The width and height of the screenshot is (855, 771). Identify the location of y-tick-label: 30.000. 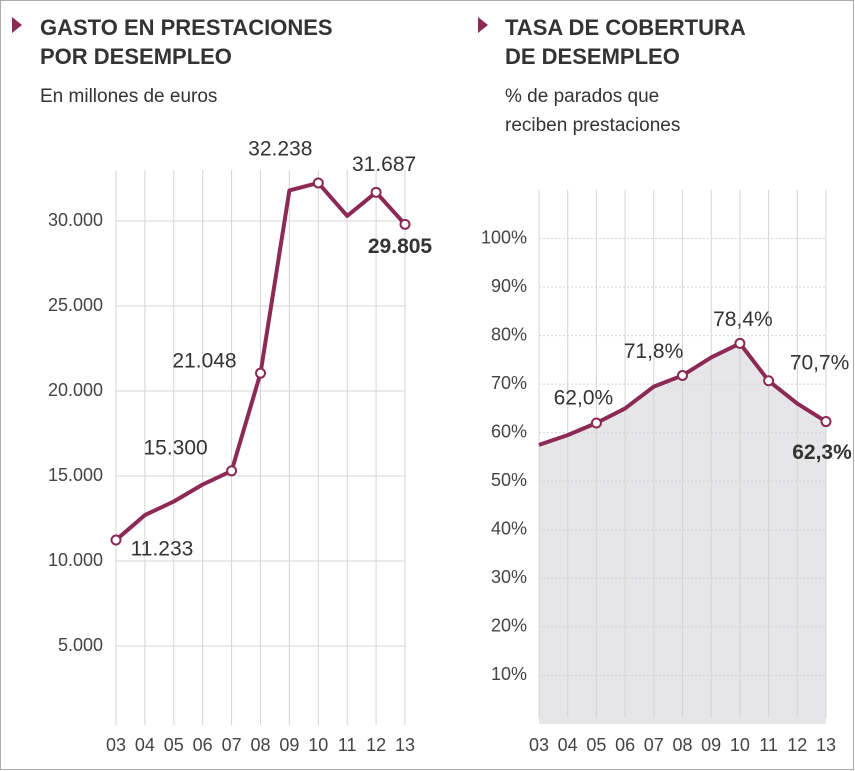
(75, 220).